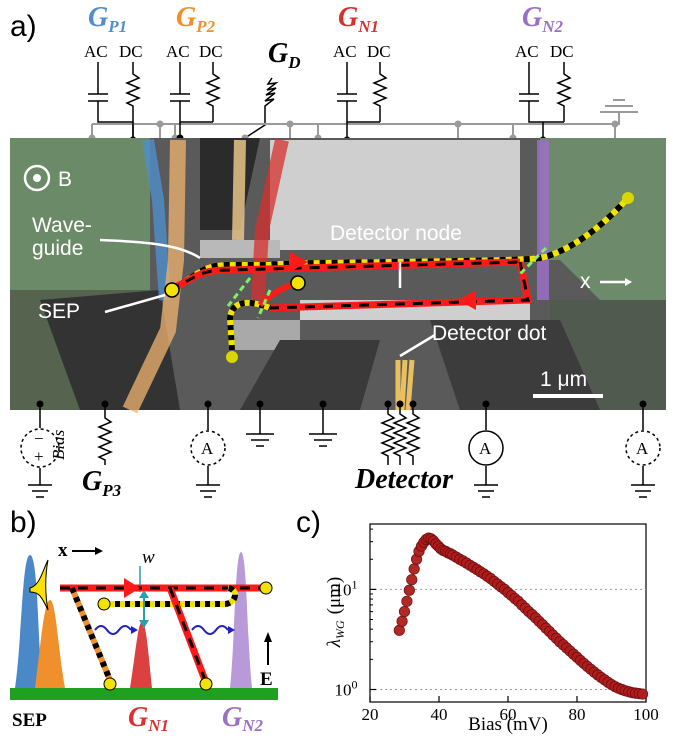 The width and height of the screenshot is (686, 738). What do you see at coordinates (568, 396) in the screenshot?
I see `scale-bar` at bounding box center [568, 396].